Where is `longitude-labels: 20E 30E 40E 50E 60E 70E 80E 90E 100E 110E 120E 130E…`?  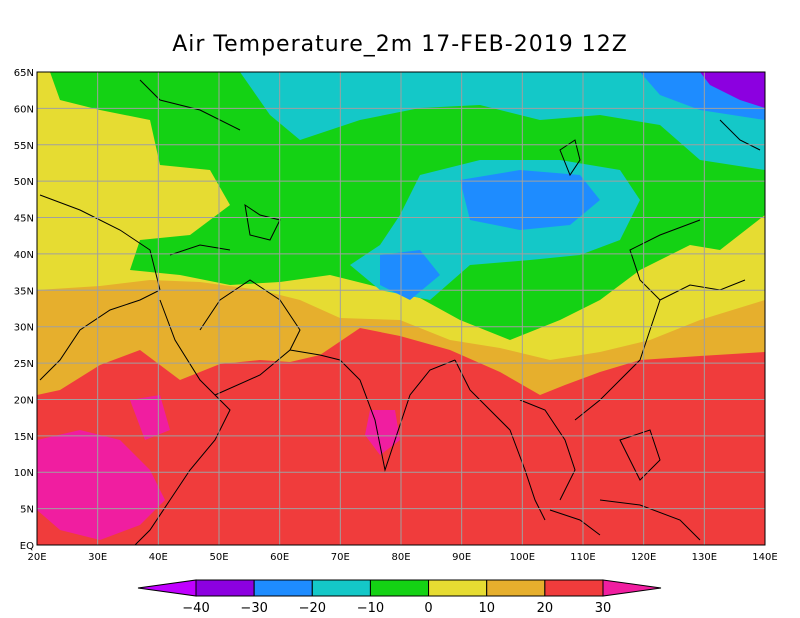 longitude-labels: 20E 30E 40E 50E 60E 70E 80E 90E 100E 110E 120E 130E… is located at coordinates (402, 557).